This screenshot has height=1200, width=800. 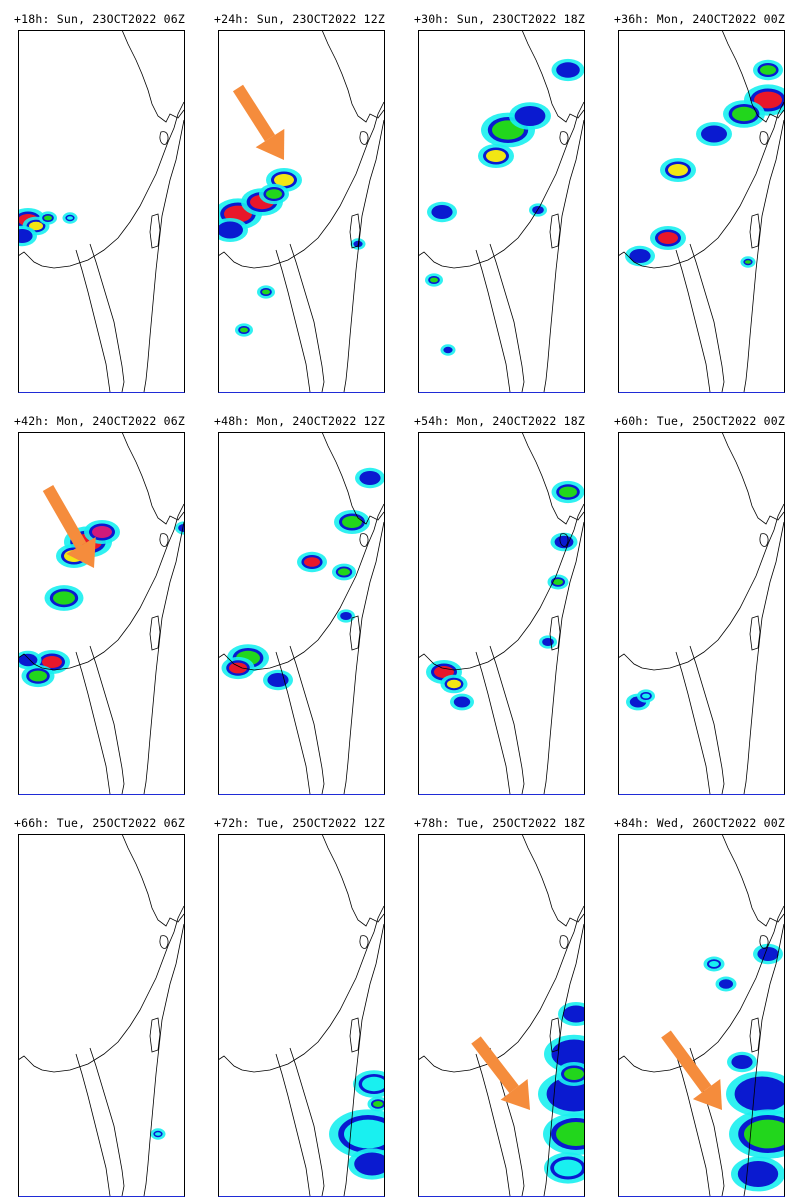 What do you see at coordinates (99, 19) in the screenshot?
I see `panel-title: +18h: Sun, 23OCT2022 06Z` at bounding box center [99, 19].